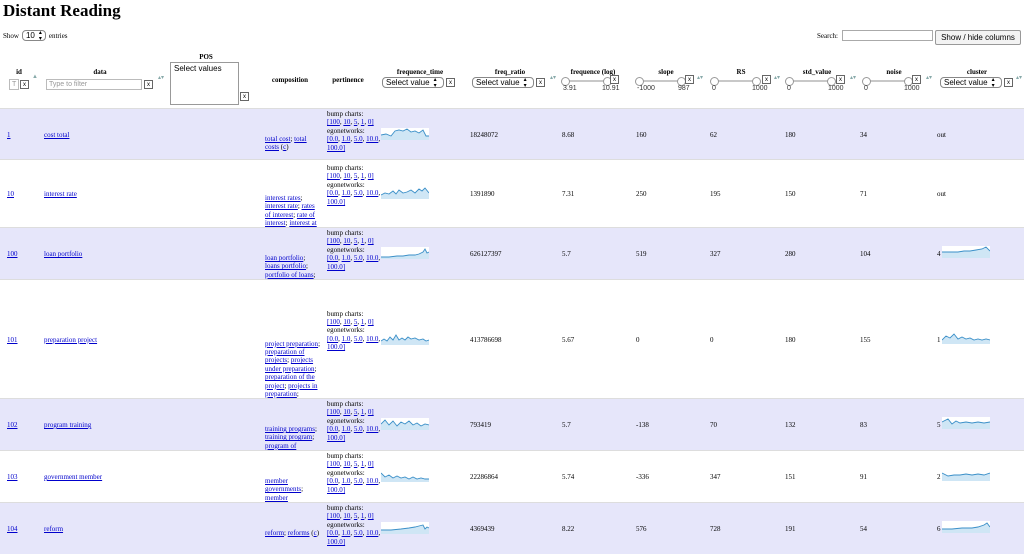 The height and width of the screenshot is (554, 1024). I want to click on row-data-link: cost total, so click(57, 134).